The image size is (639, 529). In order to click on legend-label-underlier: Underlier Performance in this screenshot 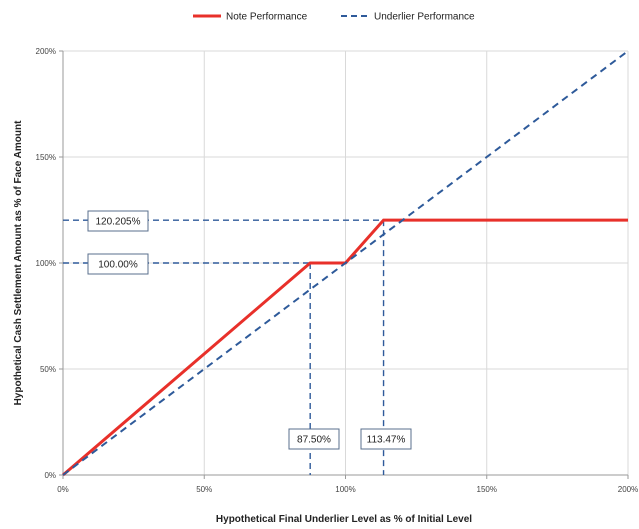, I will do `click(424, 17)`.